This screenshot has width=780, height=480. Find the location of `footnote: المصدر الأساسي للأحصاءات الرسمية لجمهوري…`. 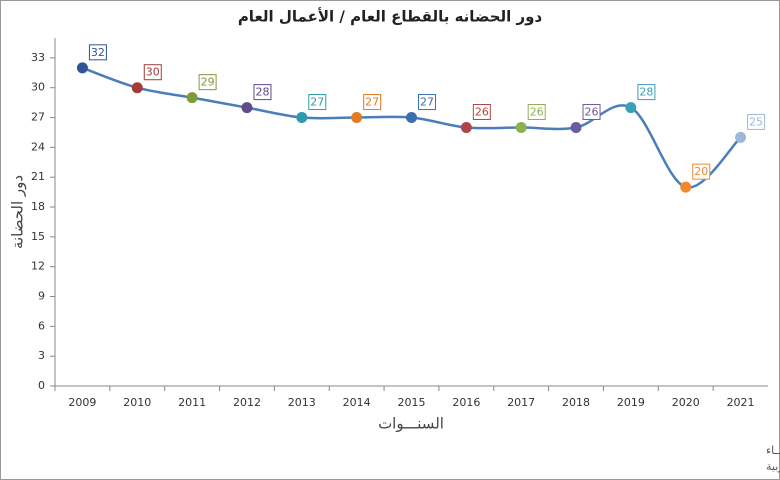

footnote: المصدر الأساسي للأحصاءات الرسمية لجمهوري… is located at coordinates (773, 466).